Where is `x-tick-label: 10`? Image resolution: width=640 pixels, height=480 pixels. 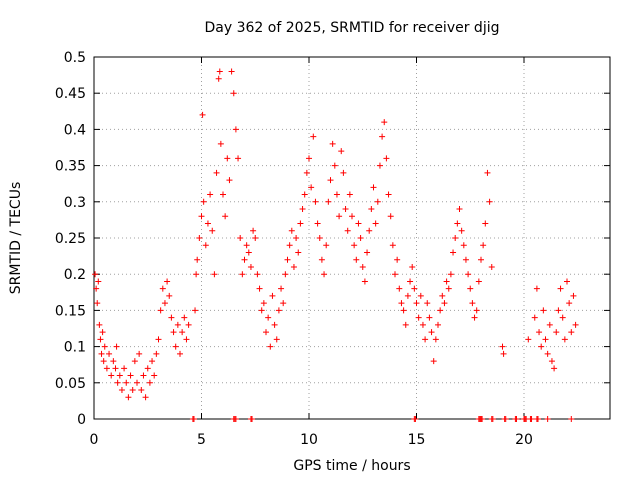
x-tick-label: 10 is located at coordinates (309, 440).